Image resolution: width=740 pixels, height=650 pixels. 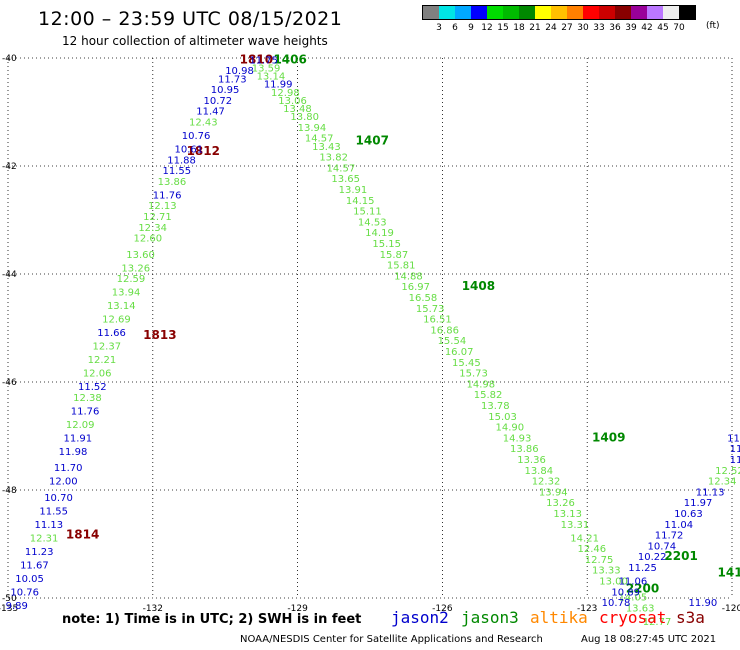 I want to click on wave-height-value: 12.00, so click(x=63, y=482).